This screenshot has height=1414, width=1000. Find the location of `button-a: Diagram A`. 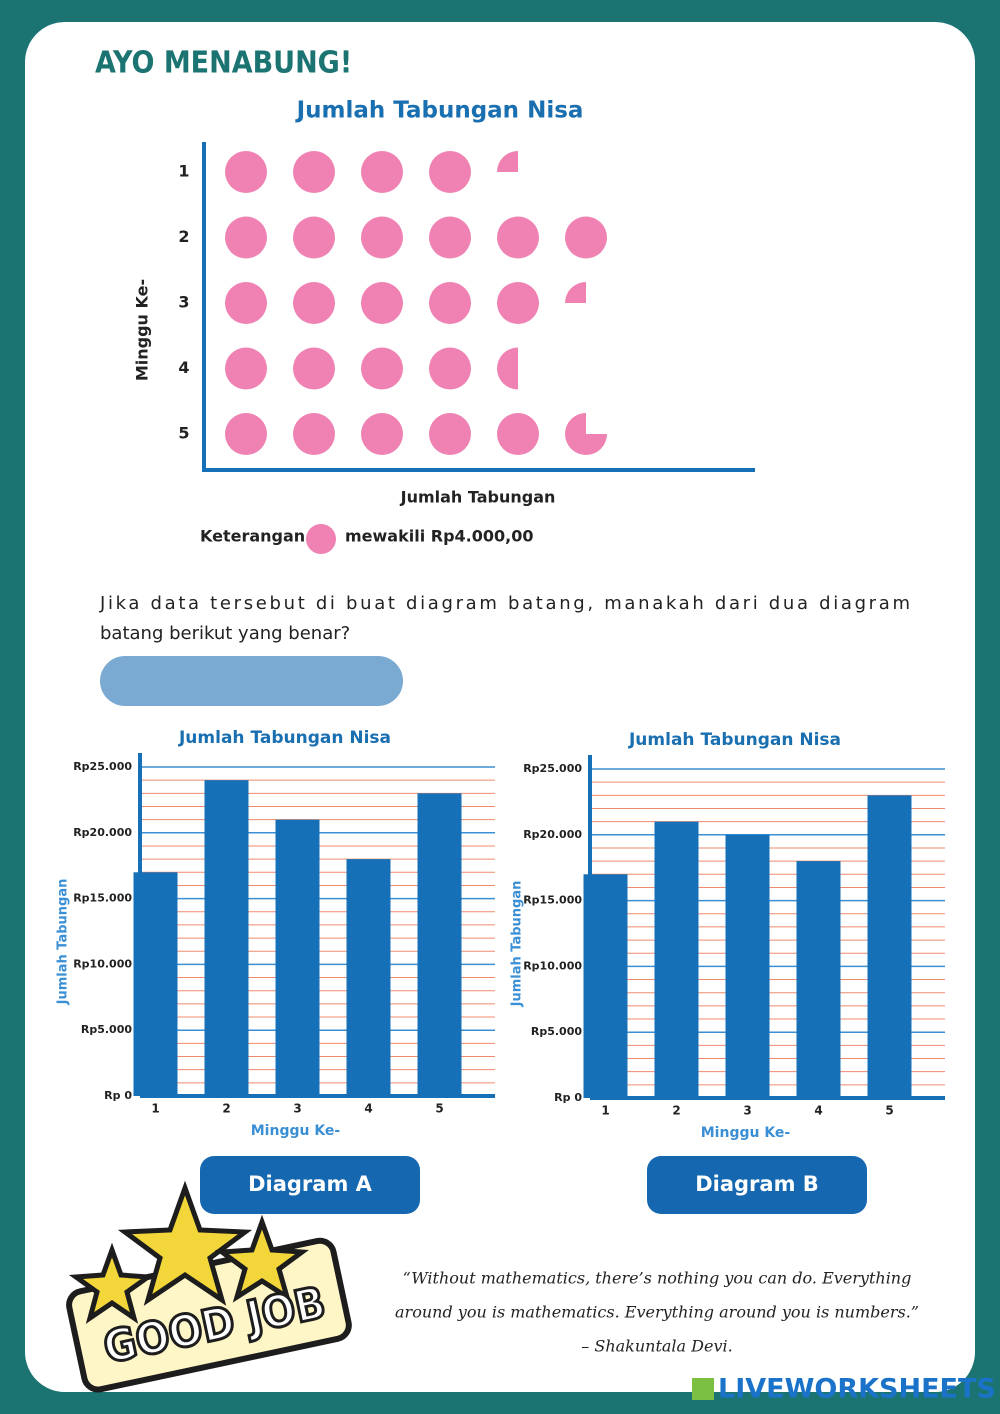

button-a: Diagram A is located at coordinates (310, 1185).